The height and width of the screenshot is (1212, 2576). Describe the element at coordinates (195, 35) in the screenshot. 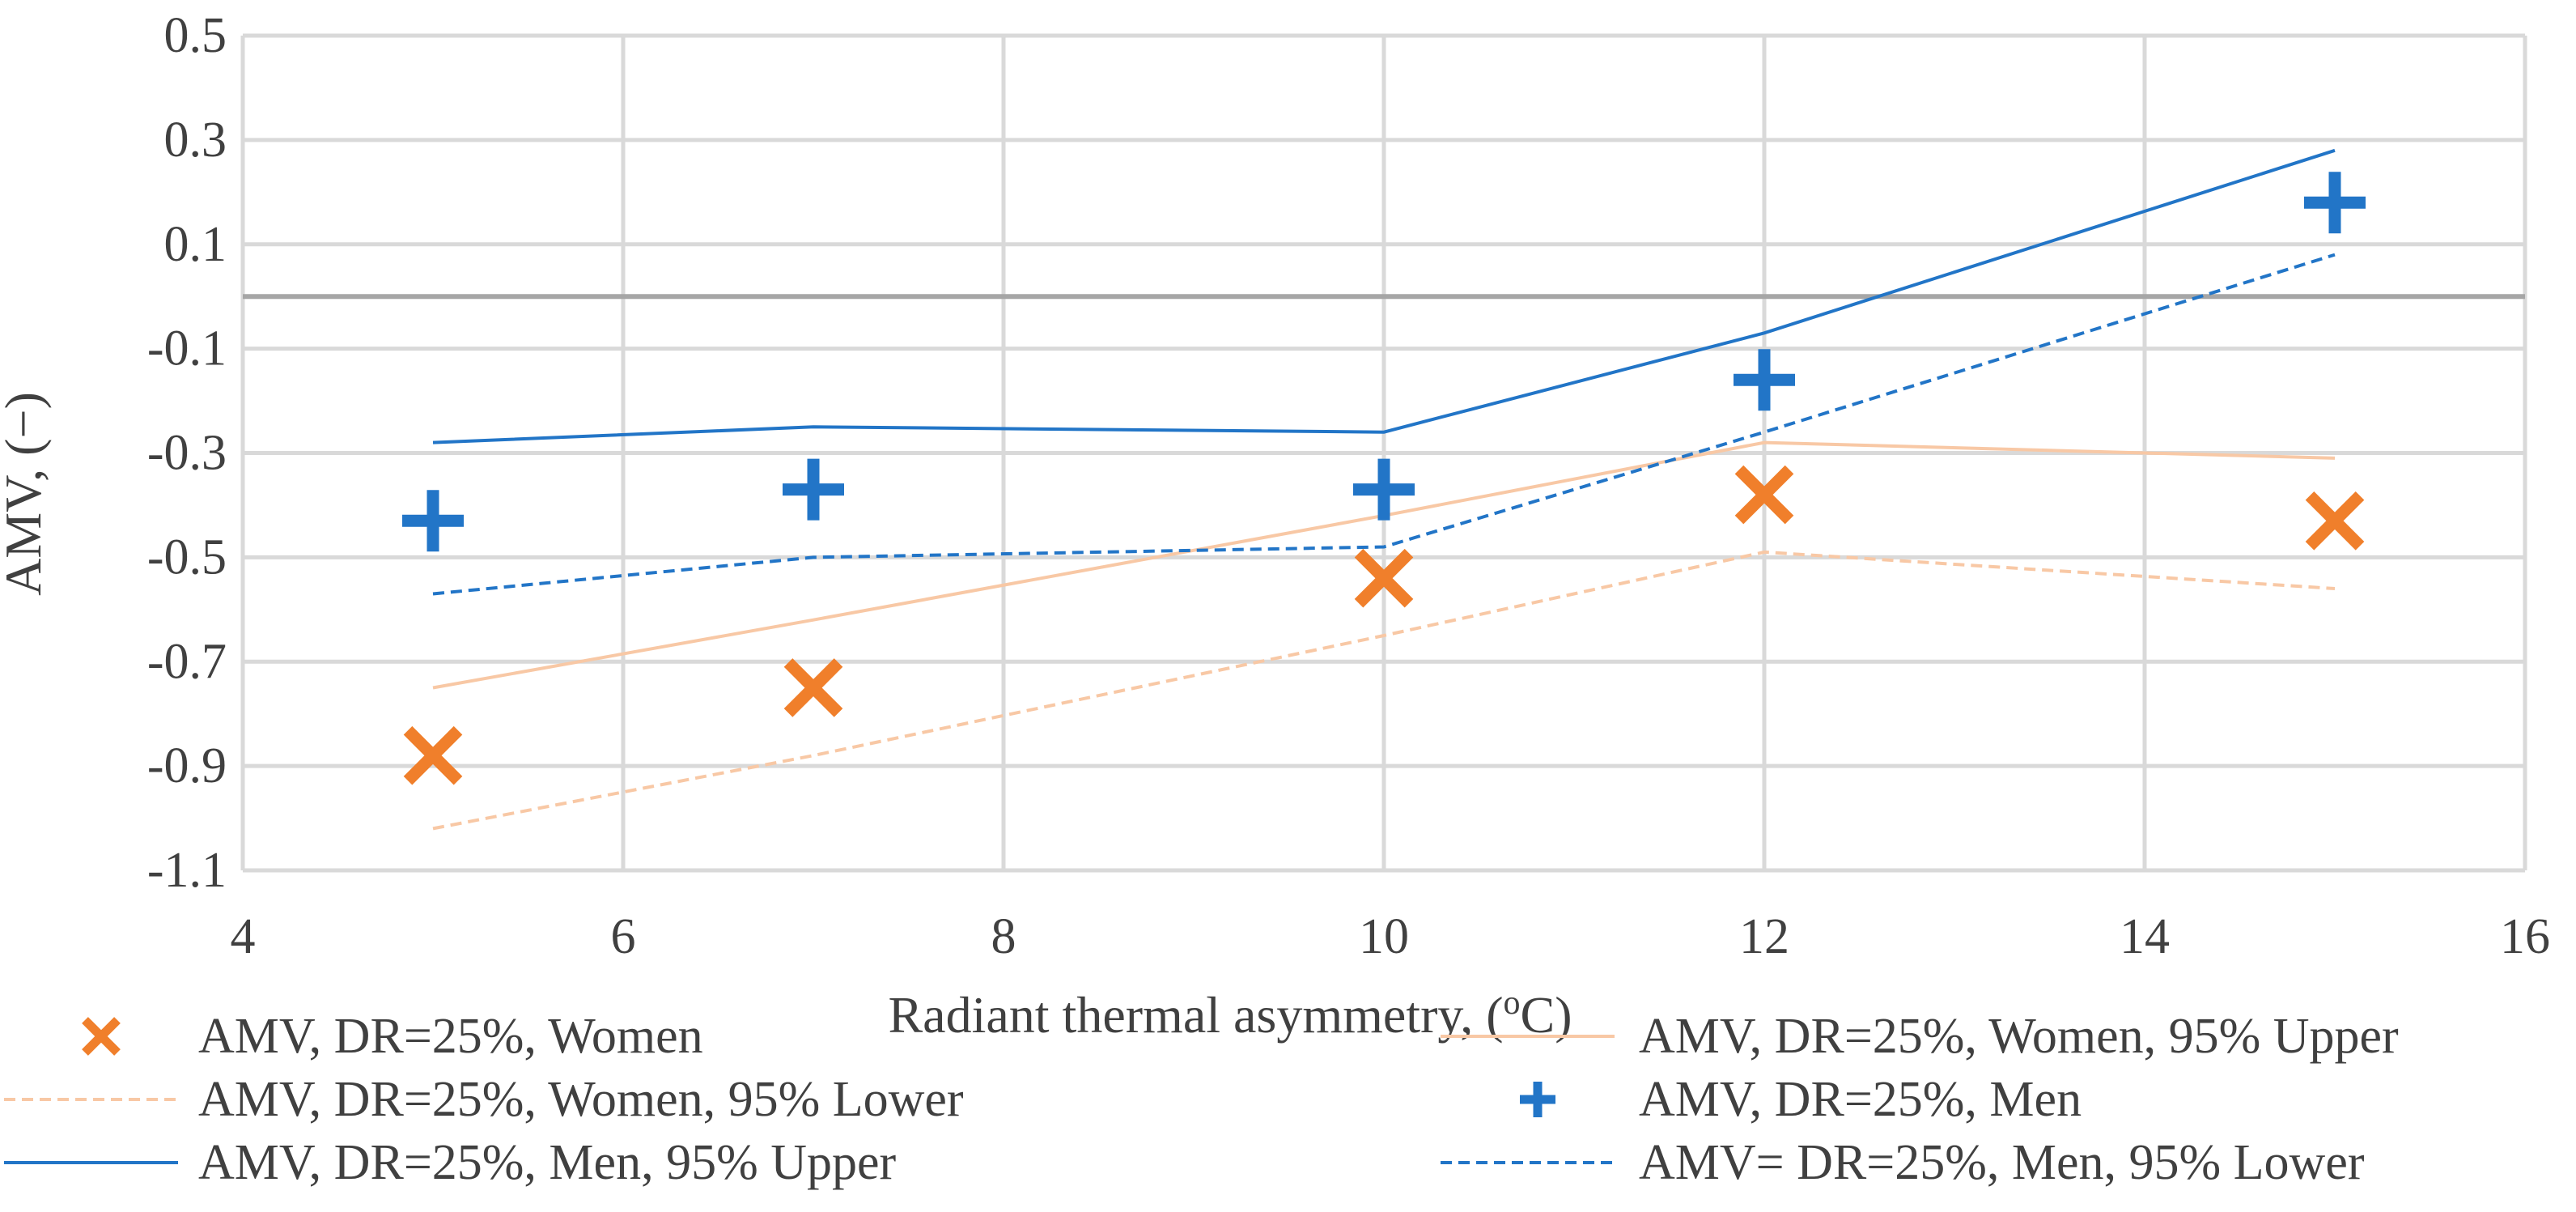

I see `y-tick-label-0: 0.5` at that location.